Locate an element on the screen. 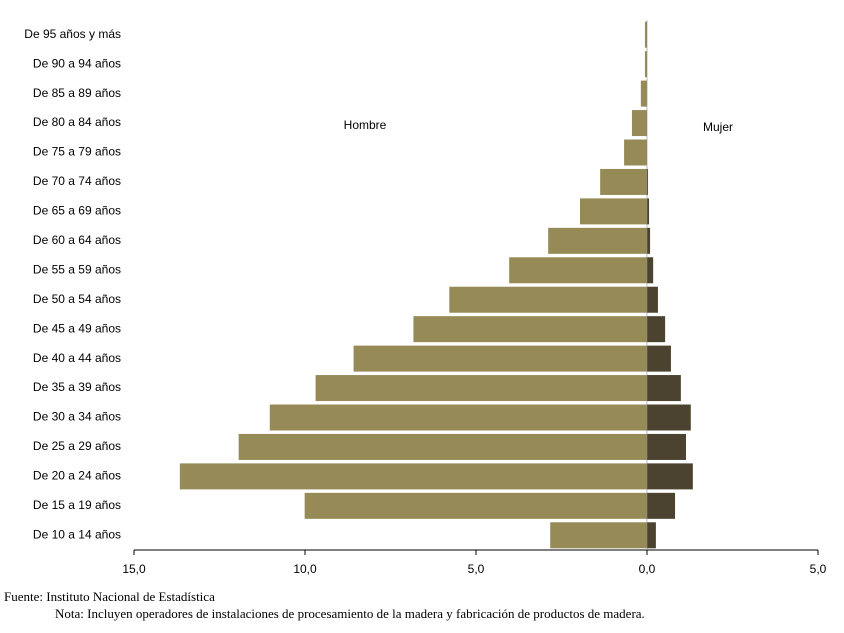 The width and height of the screenshot is (844, 633). x-tick-label: 15,0 is located at coordinates (134, 569).